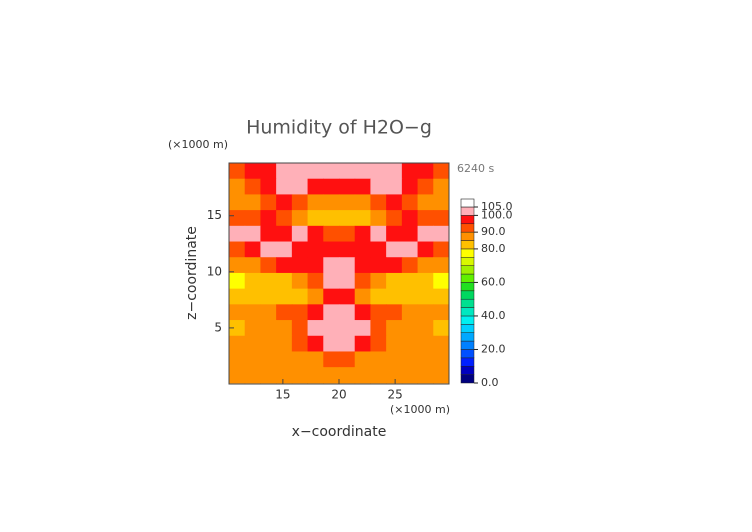 The image size is (752, 532). What do you see at coordinates (192, 273) in the screenshot?
I see `y-axis-label: z−coordinate` at bounding box center [192, 273].